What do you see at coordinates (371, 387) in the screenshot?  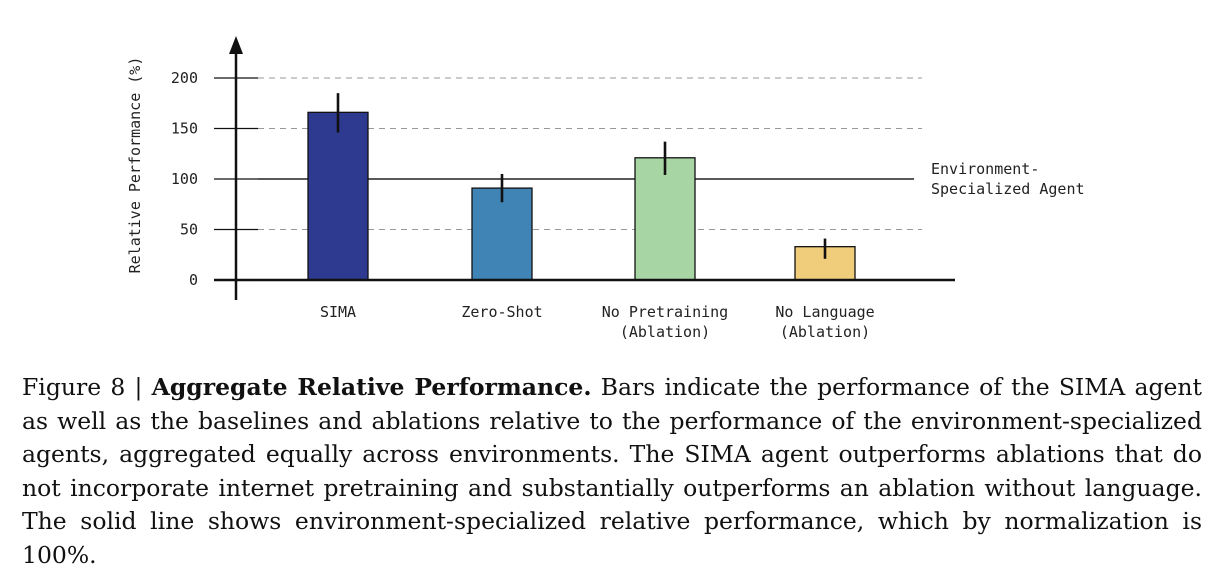 I see `figure-title: Aggregate Relative Performance.` at bounding box center [371, 387].